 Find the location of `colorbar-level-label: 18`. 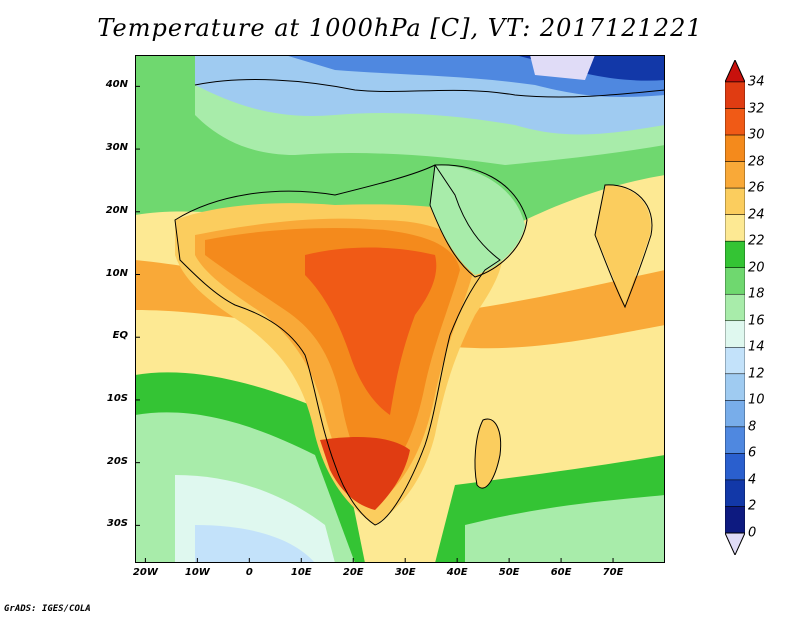

colorbar-level-label: 18 is located at coordinates (756, 294).